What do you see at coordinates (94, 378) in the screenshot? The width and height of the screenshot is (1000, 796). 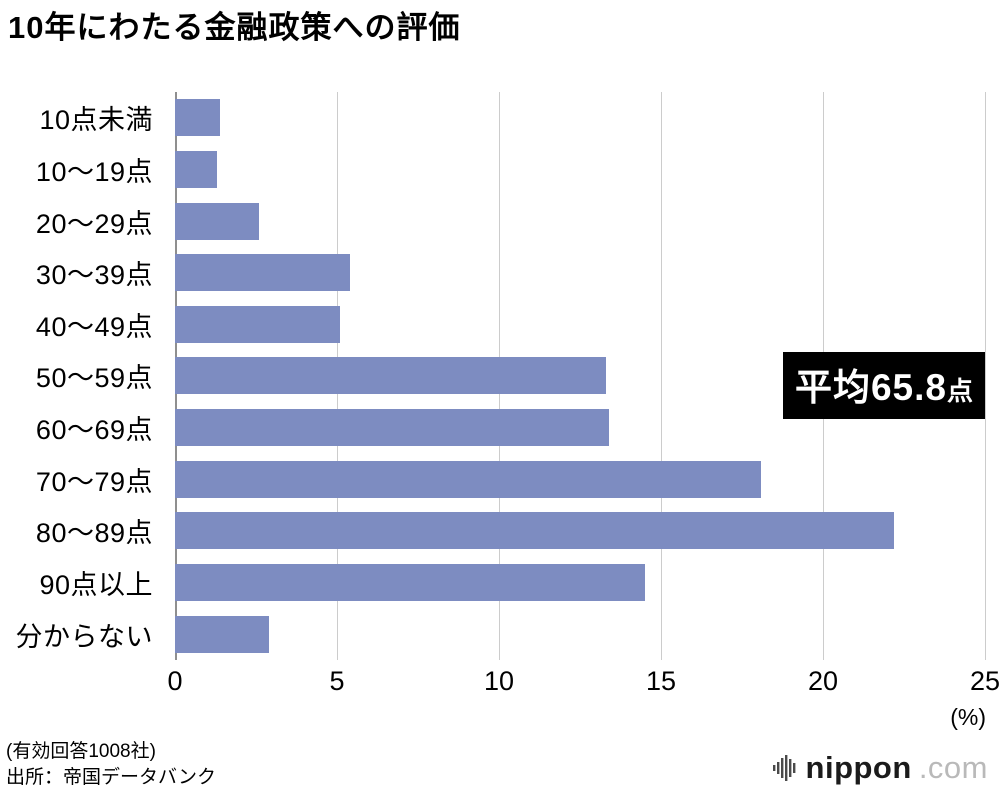 I see `y-axis-label: 50〜59点` at bounding box center [94, 378].